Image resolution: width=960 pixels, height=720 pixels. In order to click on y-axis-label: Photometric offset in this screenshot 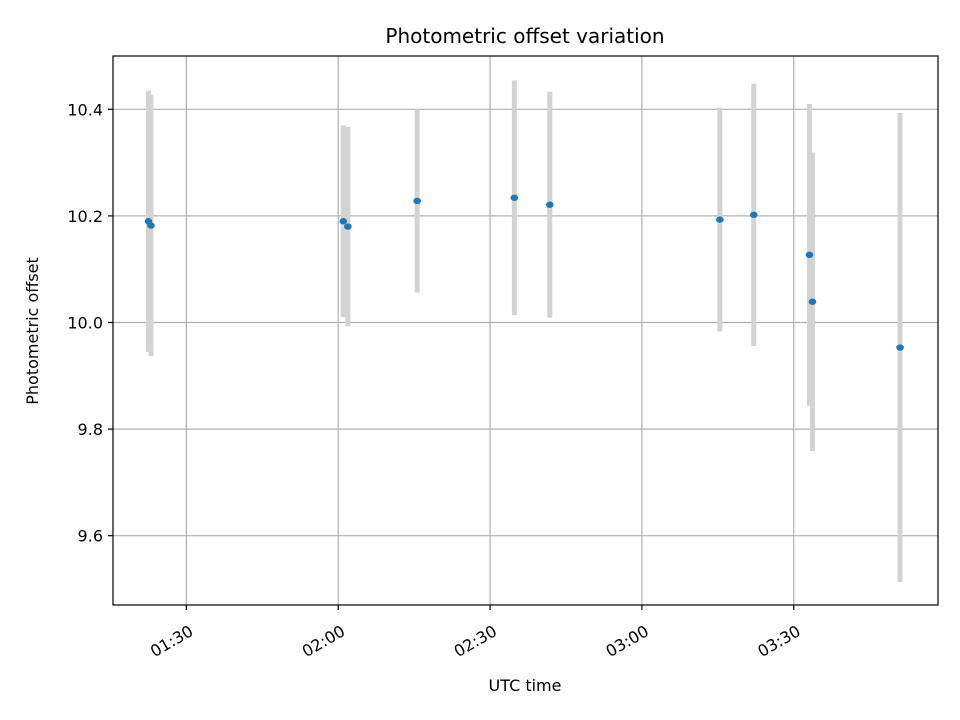, I will do `click(32, 331)`.